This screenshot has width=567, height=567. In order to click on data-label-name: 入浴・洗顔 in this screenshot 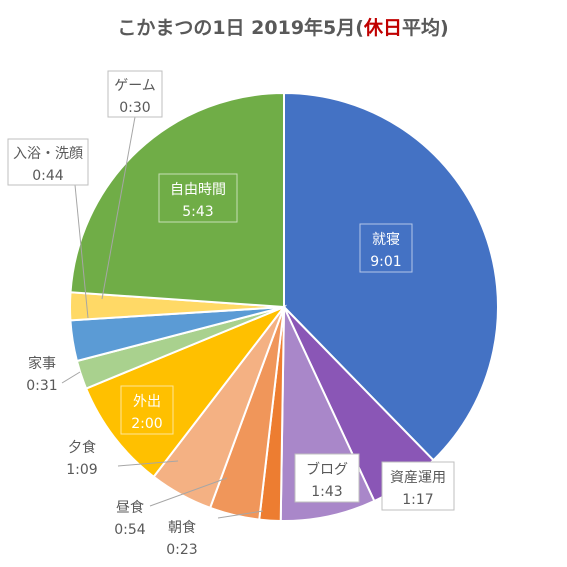, I will do `click(48, 154)`.